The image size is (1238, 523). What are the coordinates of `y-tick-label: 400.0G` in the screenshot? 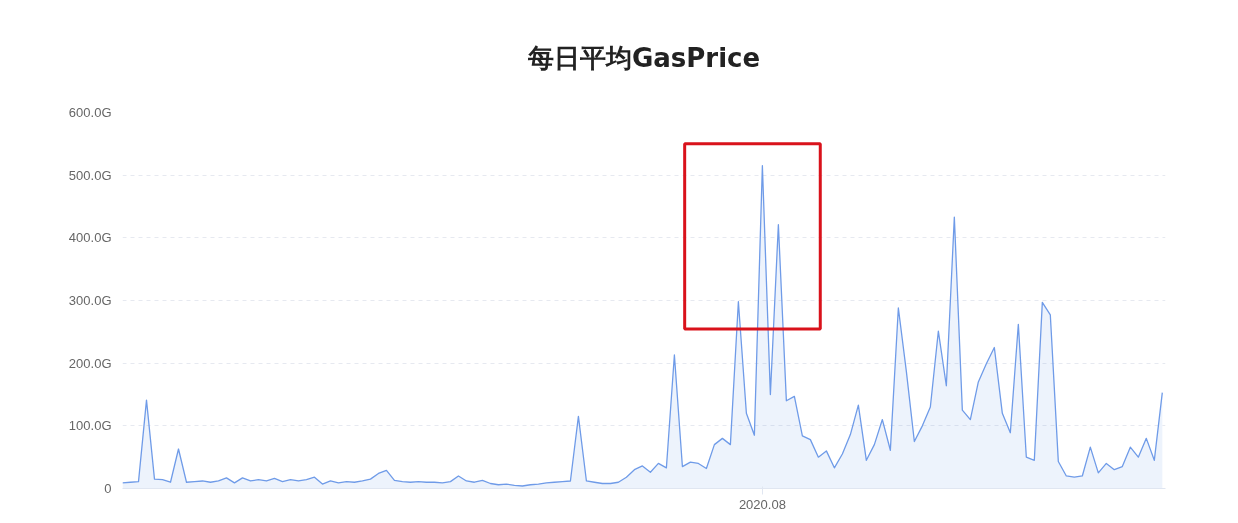 It's located at (90, 238).